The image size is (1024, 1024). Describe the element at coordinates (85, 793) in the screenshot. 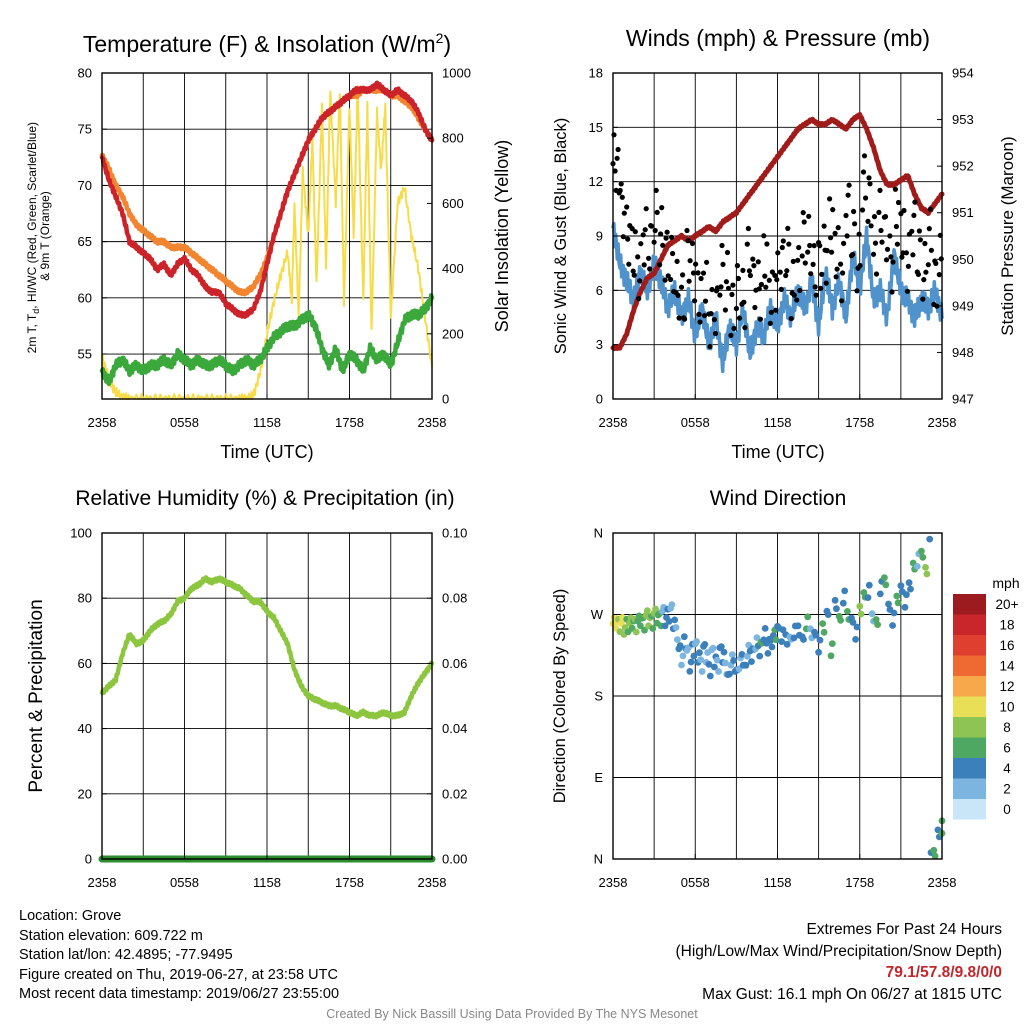

I see `humidity-left-tick-label: 20` at that location.